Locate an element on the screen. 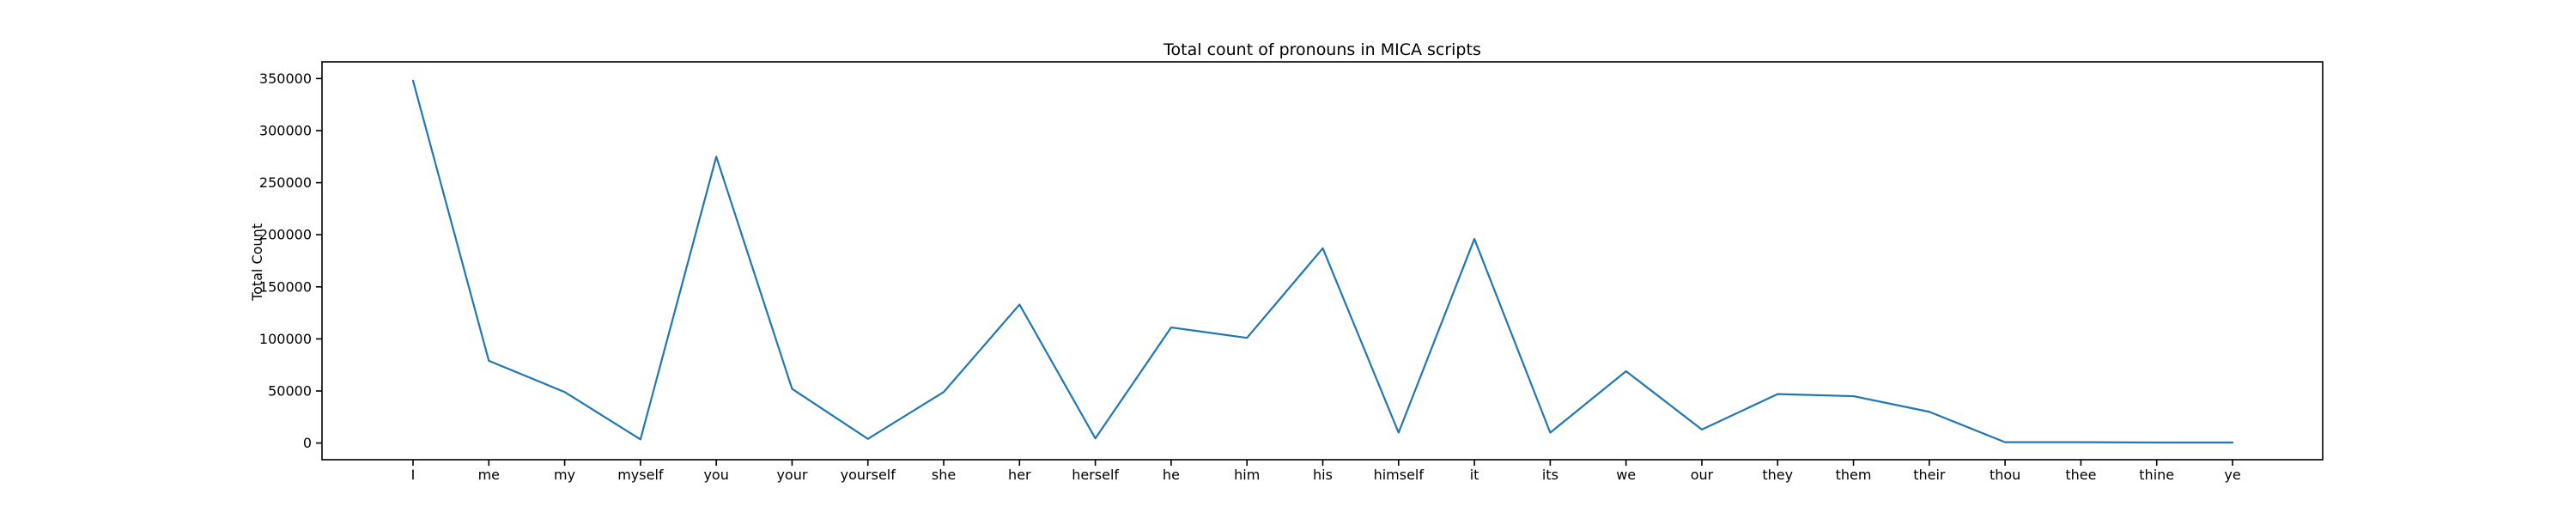 The image size is (2576, 519). y-tick-label: 350000 is located at coordinates (285, 78).